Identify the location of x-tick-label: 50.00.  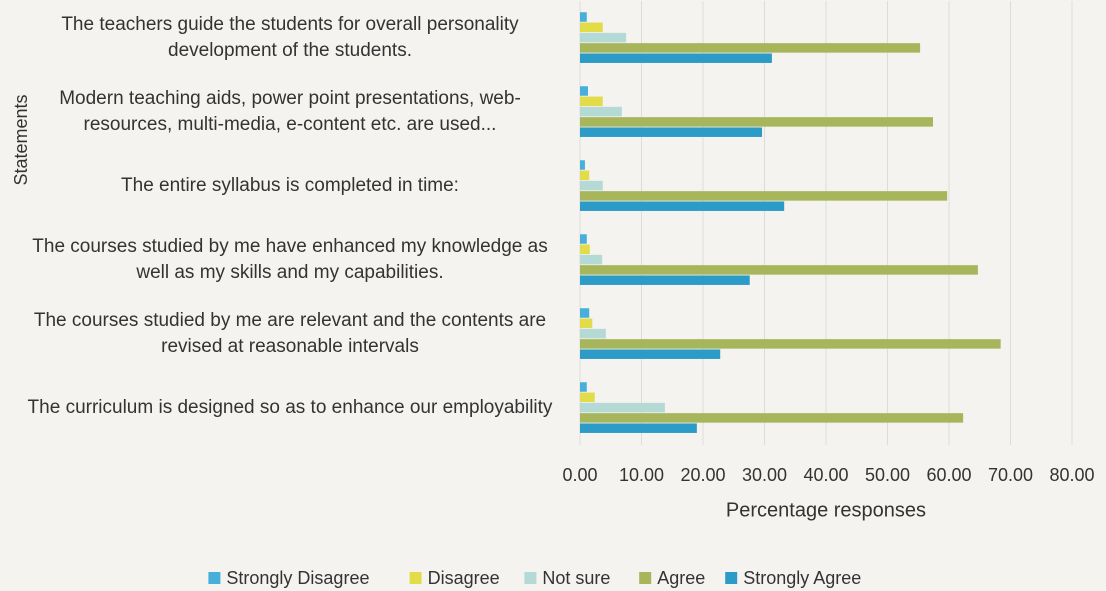
(887, 475).